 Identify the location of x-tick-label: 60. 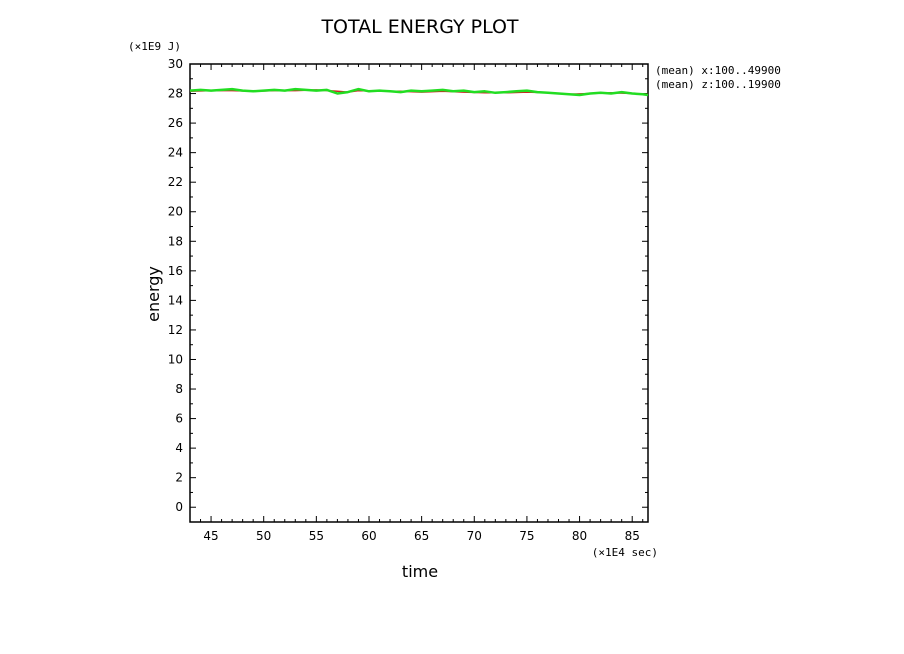
(368, 536).